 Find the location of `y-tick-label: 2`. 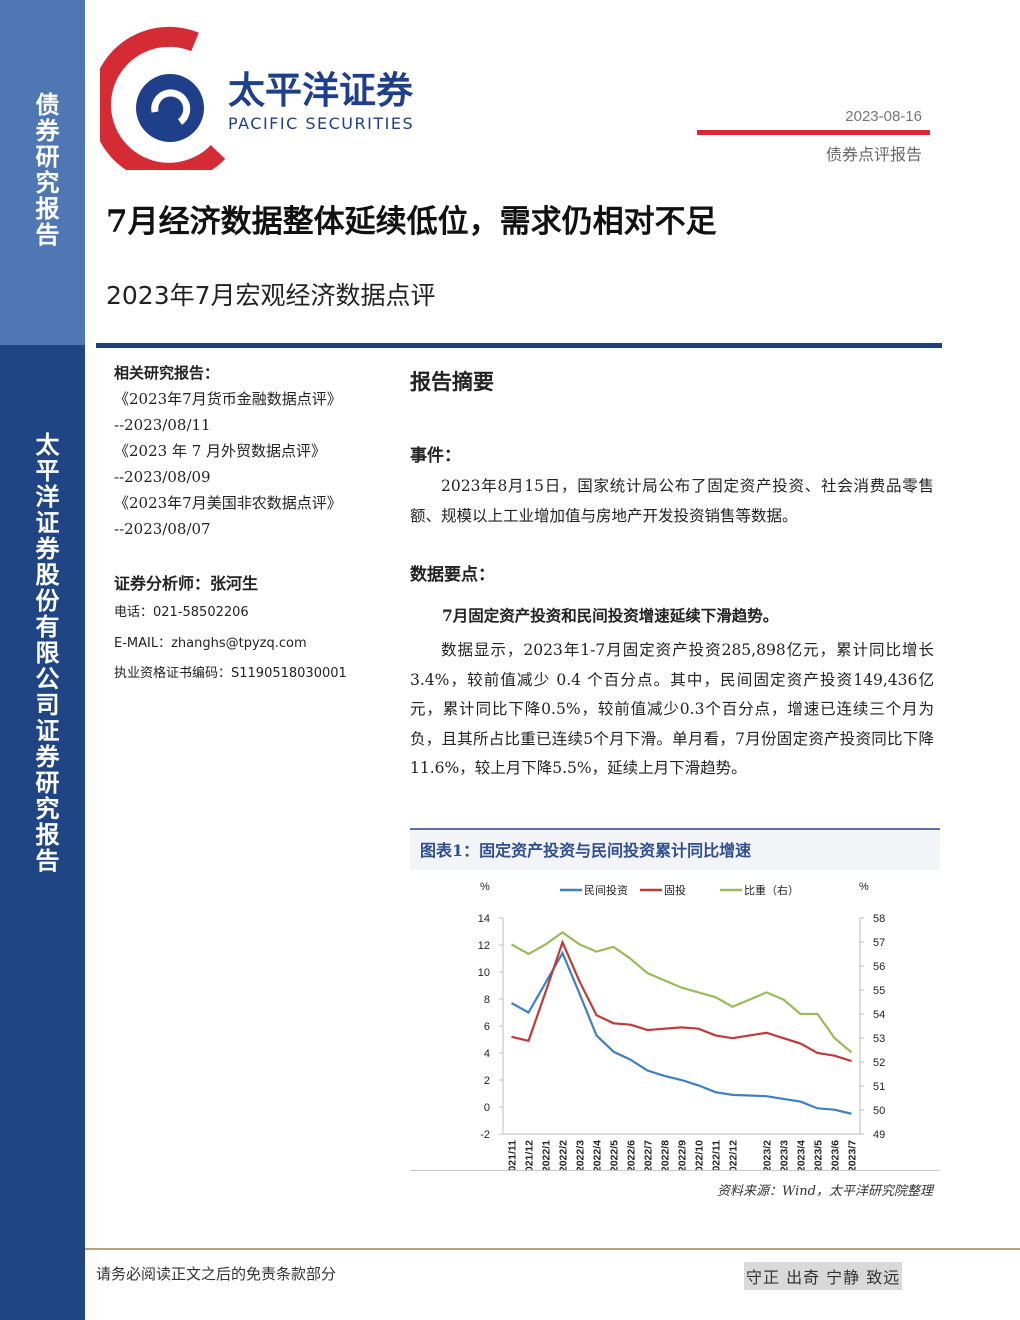

y-tick-label: 2 is located at coordinates (487, 1081).